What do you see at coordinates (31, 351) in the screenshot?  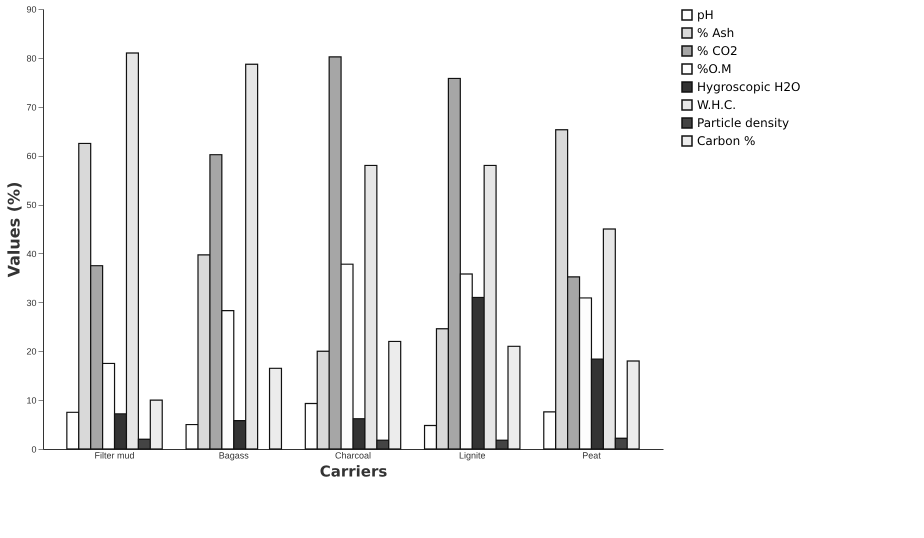 I see `y-tick-label: 20` at bounding box center [31, 351].